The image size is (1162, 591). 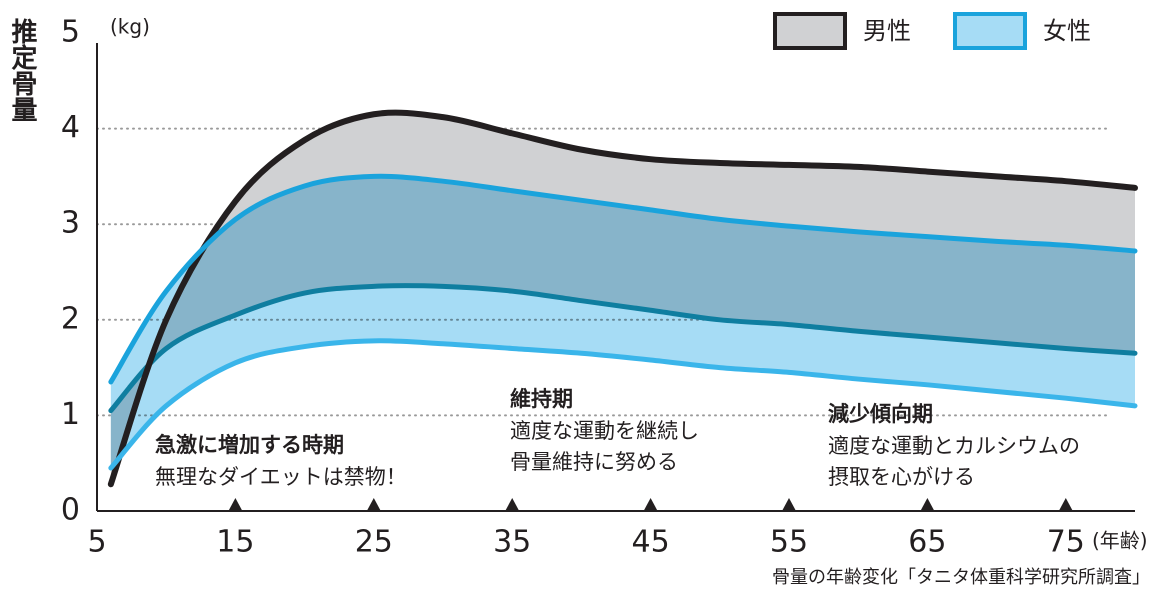 I want to click on x-tick-label: 25, so click(x=374, y=542).